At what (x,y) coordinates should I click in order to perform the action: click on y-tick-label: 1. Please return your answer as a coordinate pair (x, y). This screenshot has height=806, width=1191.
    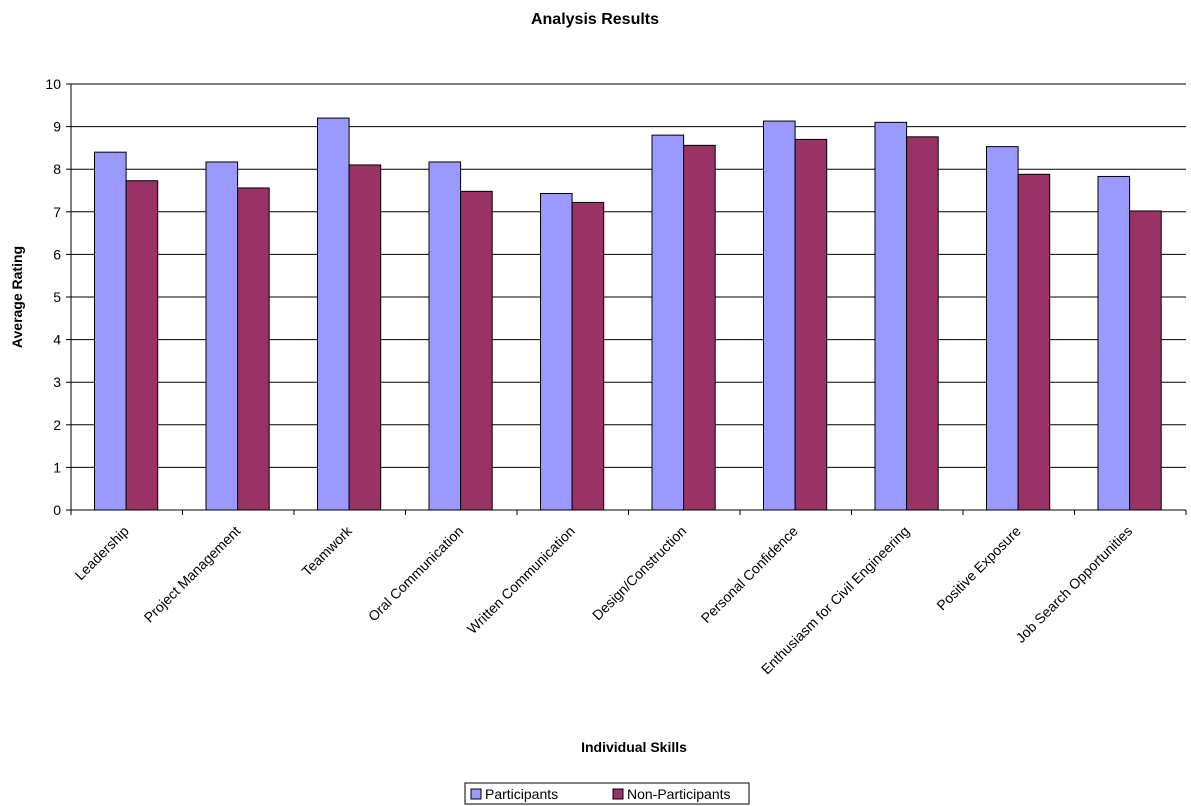
    Looking at the image, I should click on (57, 467).